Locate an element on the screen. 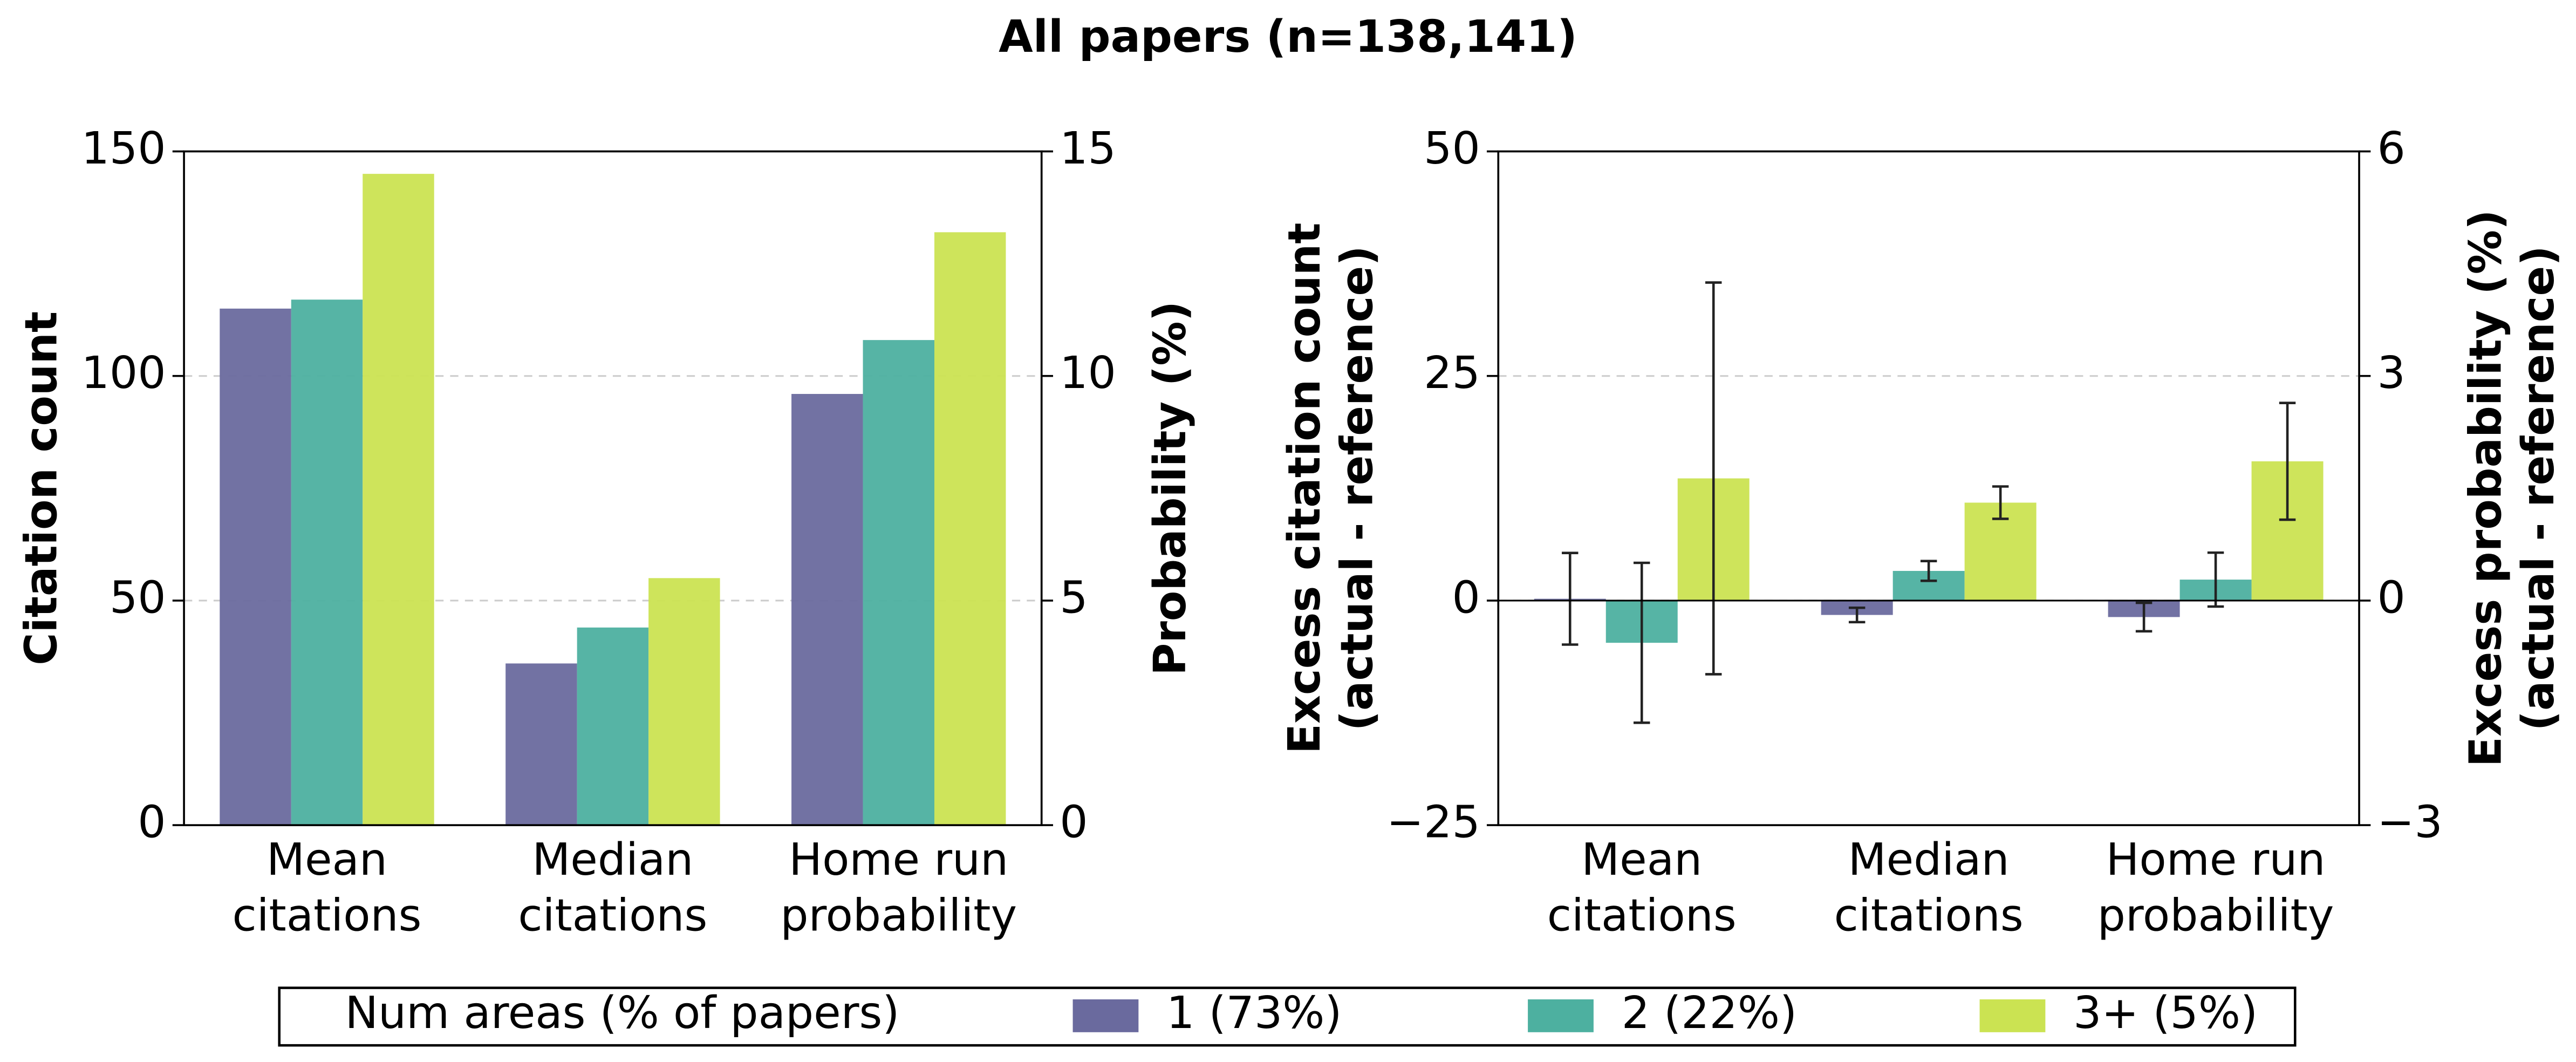  y-tick-label: 100 is located at coordinates (123, 374).